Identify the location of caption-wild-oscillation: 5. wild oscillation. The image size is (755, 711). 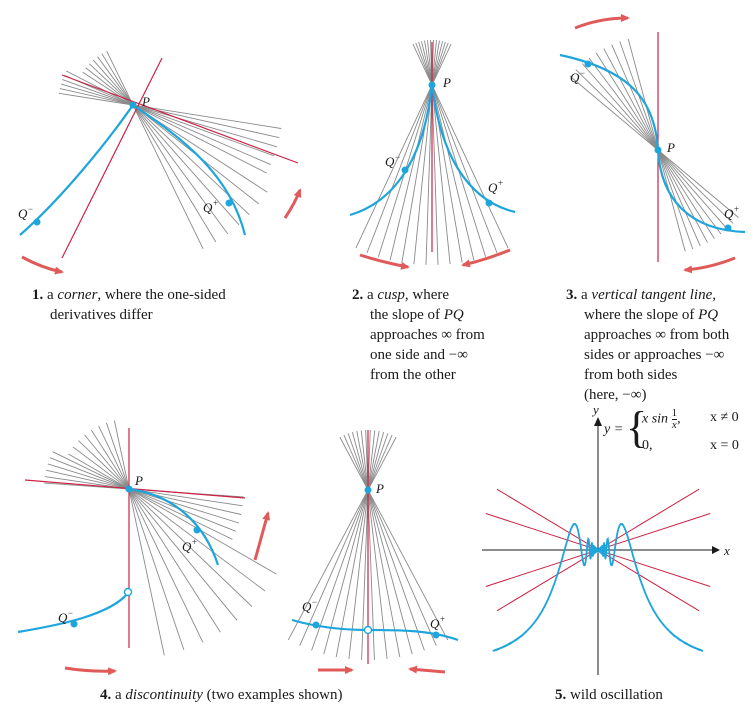
(609, 695).